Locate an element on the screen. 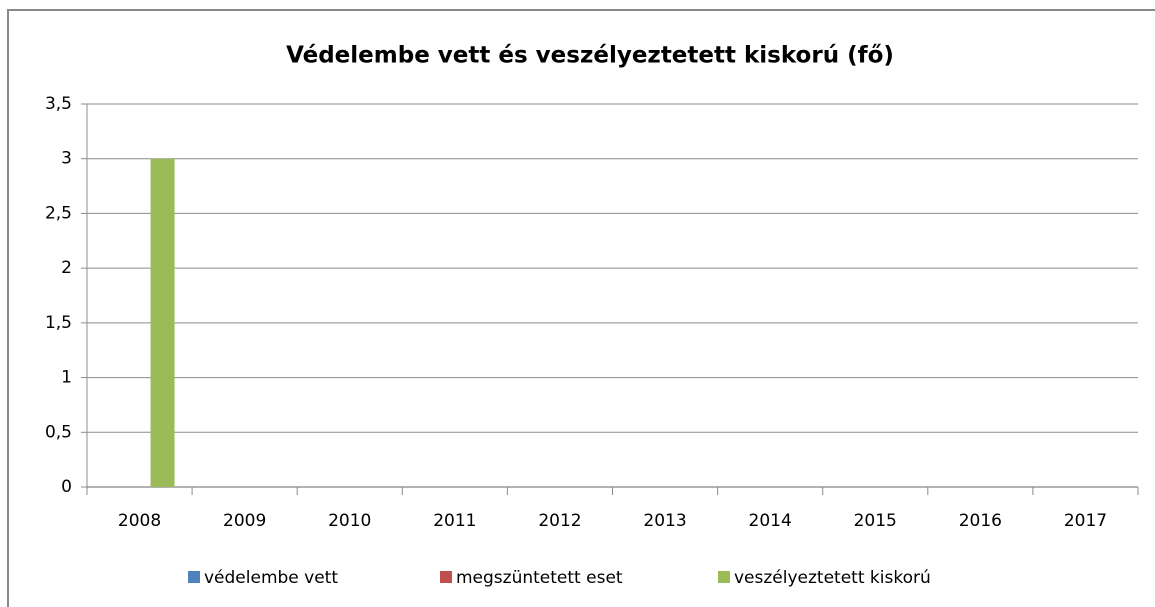  y-tick-label: 3 is located at coordinates (66, 159).